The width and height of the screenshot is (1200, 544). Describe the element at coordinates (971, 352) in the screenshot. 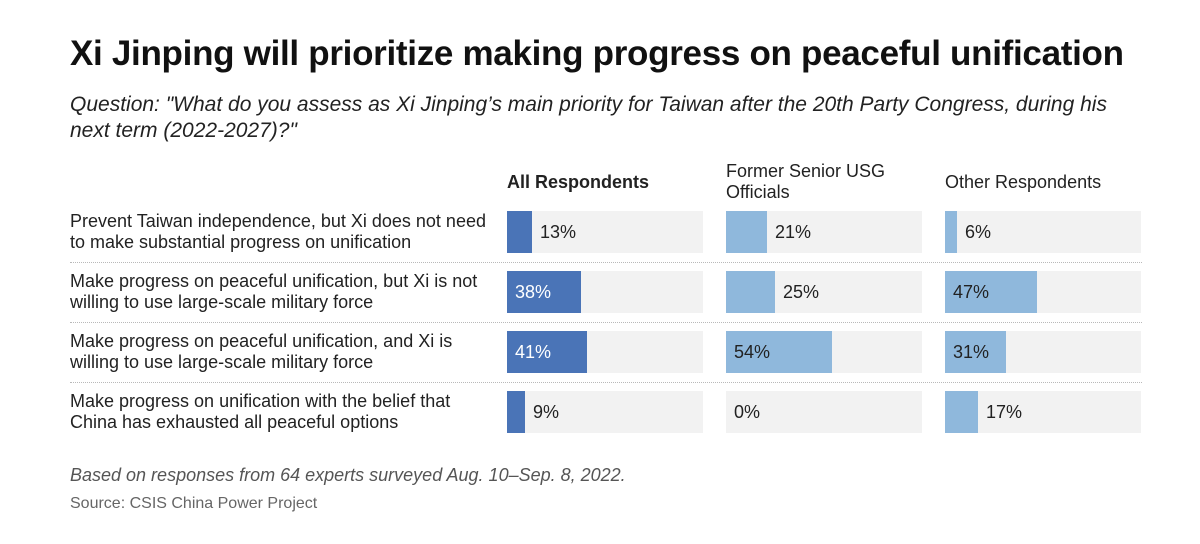

I see `data-label: 31%` at that location.